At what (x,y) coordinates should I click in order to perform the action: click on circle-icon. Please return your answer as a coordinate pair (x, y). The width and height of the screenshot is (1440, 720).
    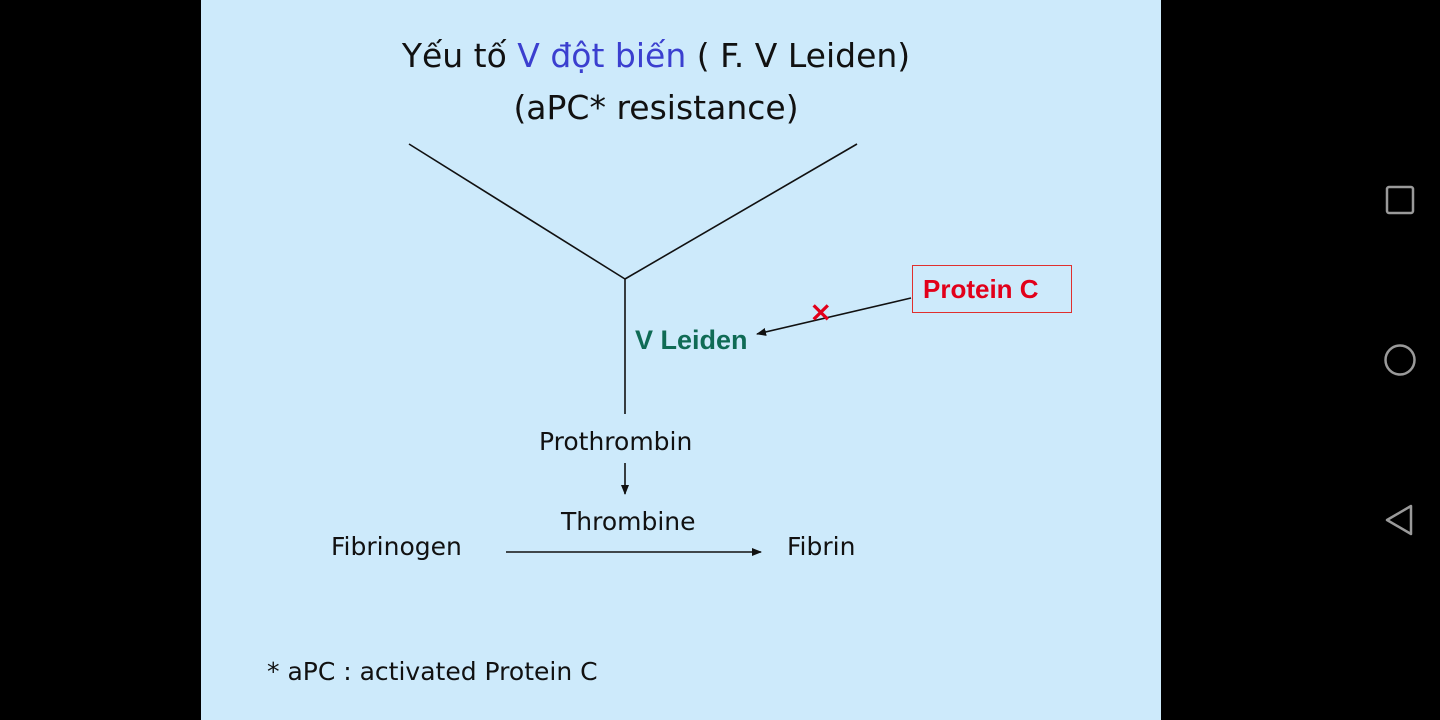
    Looking at the image, I should click on (1400, 360).